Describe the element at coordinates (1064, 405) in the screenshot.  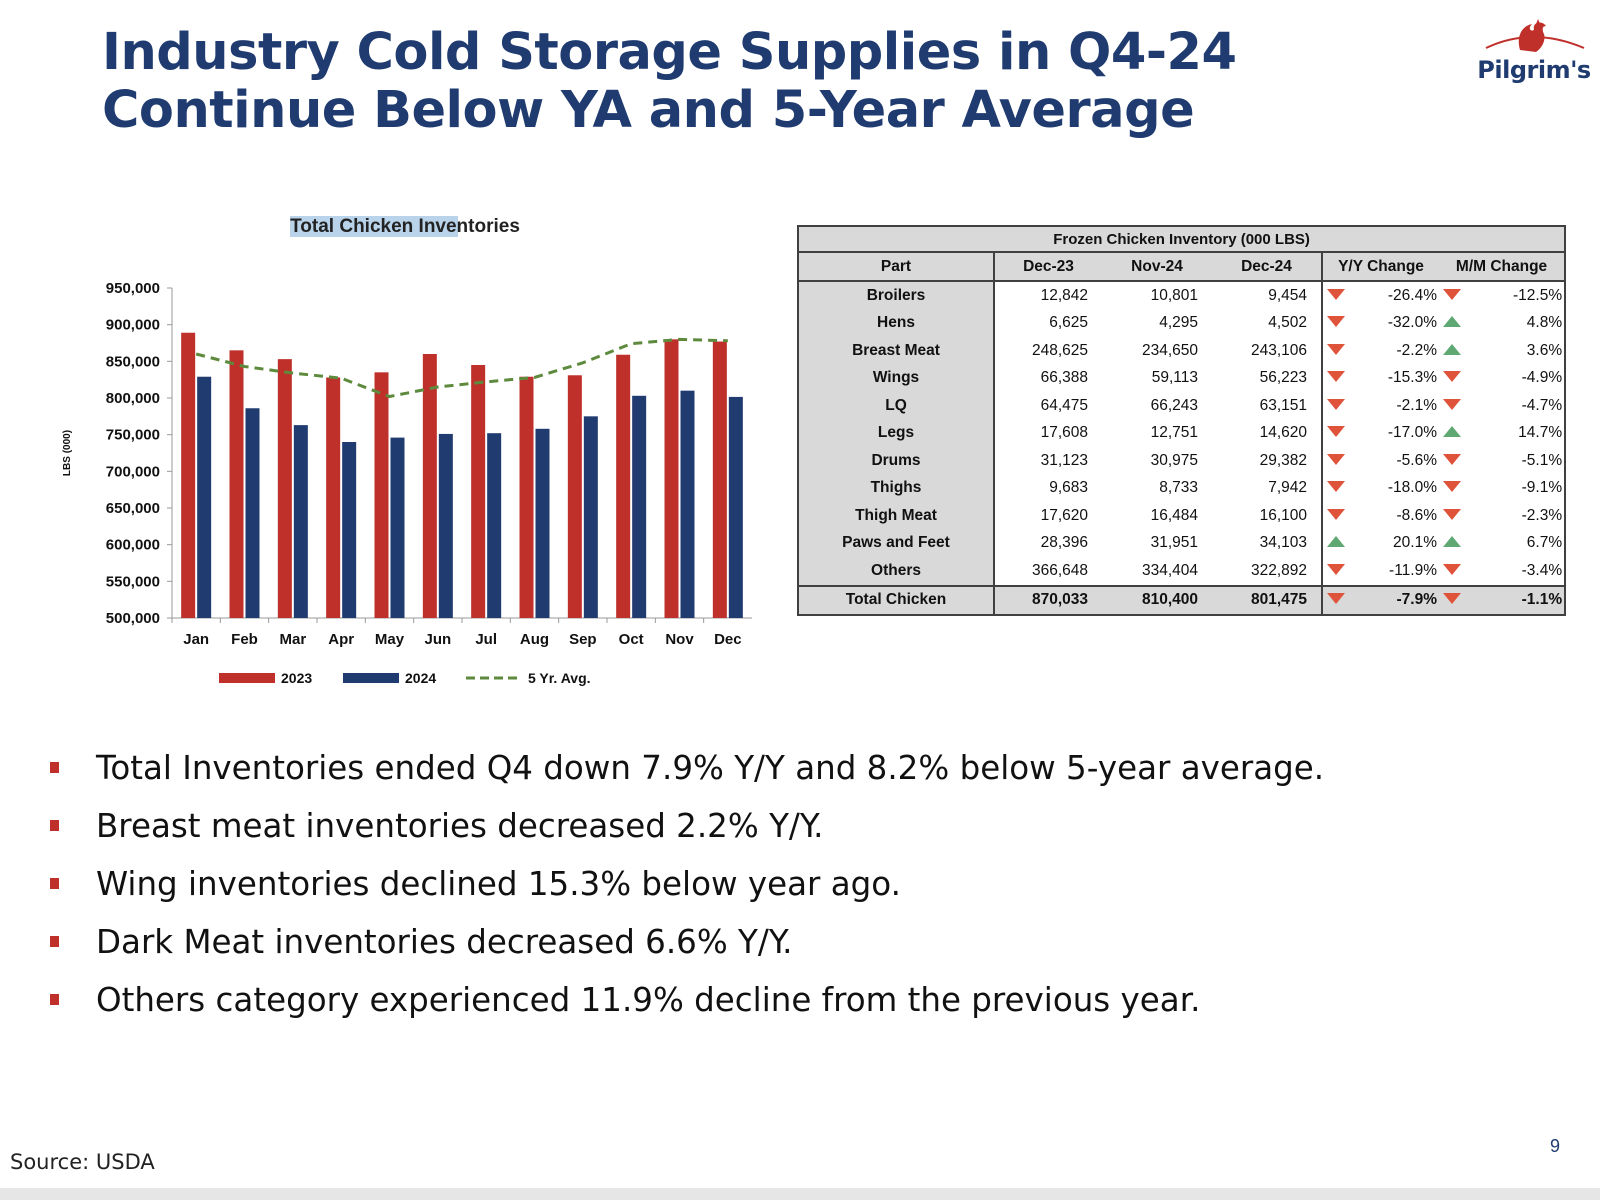
I see `dec23-cell: 64,475` at that location.